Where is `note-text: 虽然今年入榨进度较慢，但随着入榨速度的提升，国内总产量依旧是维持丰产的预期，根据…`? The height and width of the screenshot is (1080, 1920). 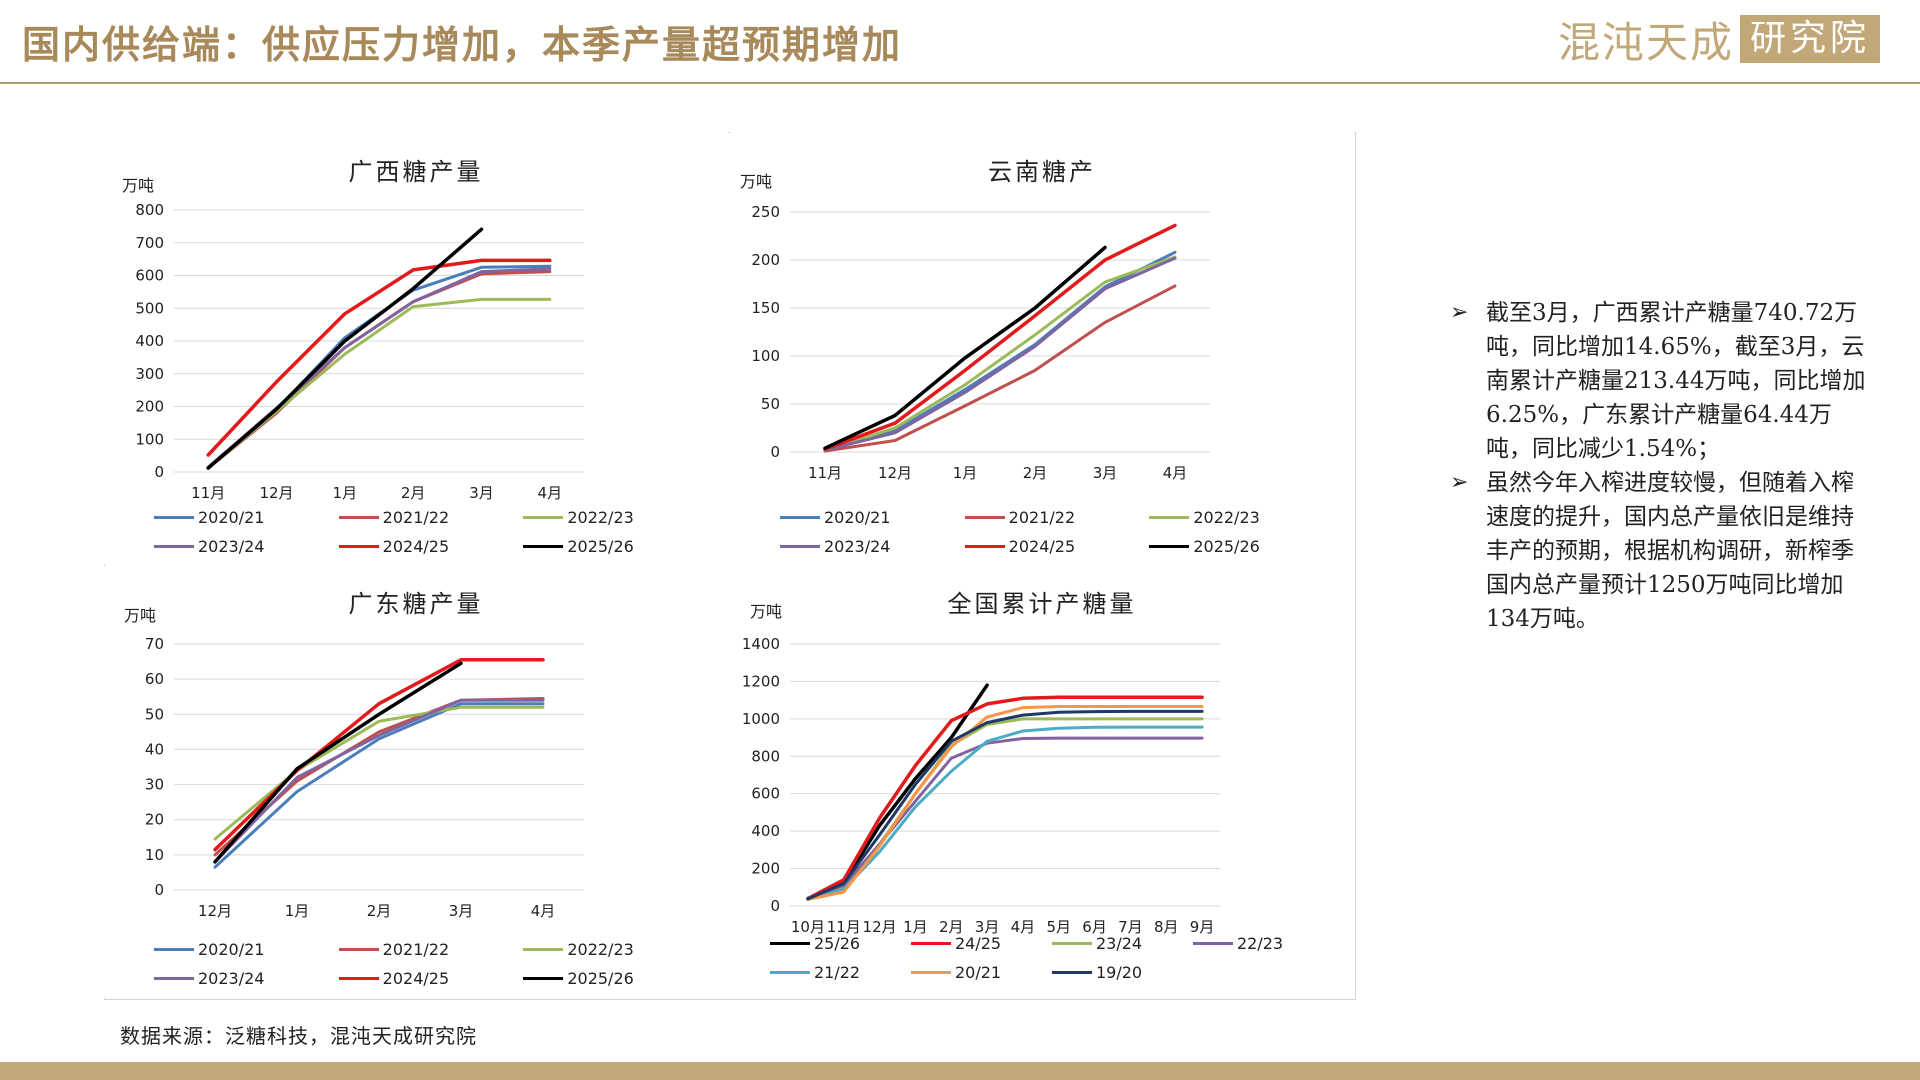
note-text: 虽然今年入榨进度较慢，但随着入榨速度的提升，国内总产量依旧是维持丰产的预期，根据… is located at coordinates (1670, 551).